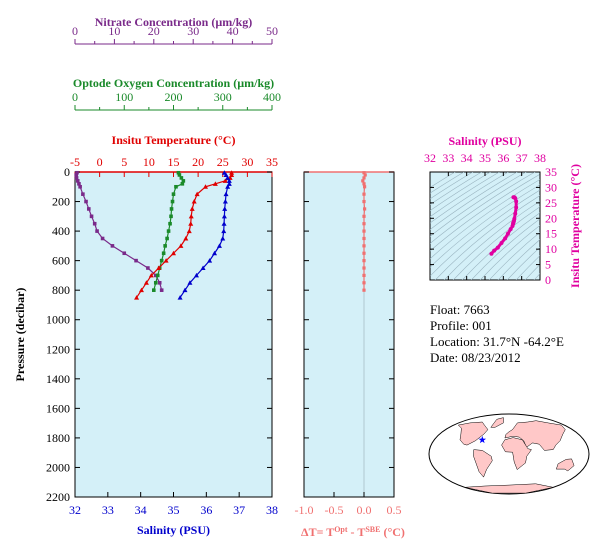 The width and height of the screenshot is (608, 554). Describe the element at coordinates (58, 379) in the screenshot. I see `pressure-tick-label: 1400` at that location.